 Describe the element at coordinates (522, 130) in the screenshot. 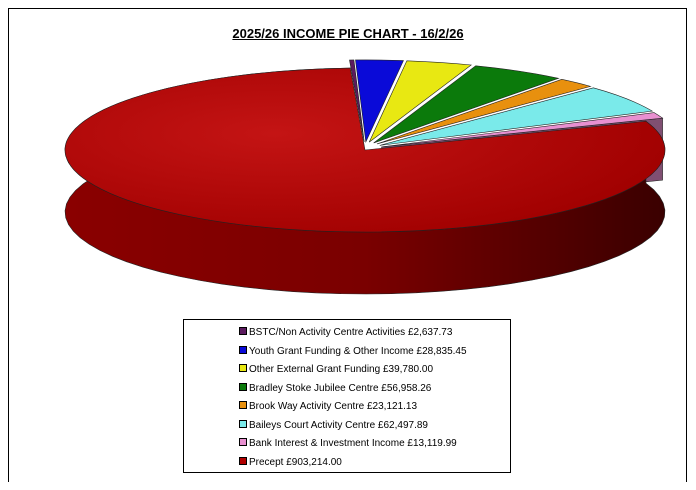

I see `slice-6-top` at that location.